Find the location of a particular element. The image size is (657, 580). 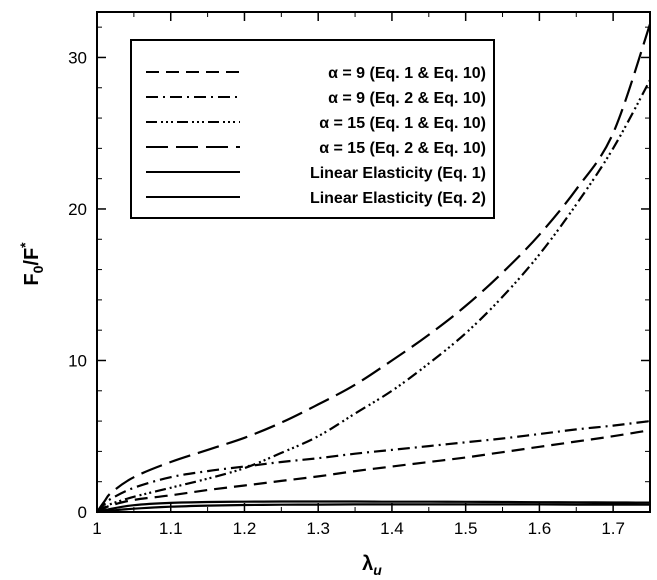

x-tick-label: 1.3 is located at coordinates (318, 528).